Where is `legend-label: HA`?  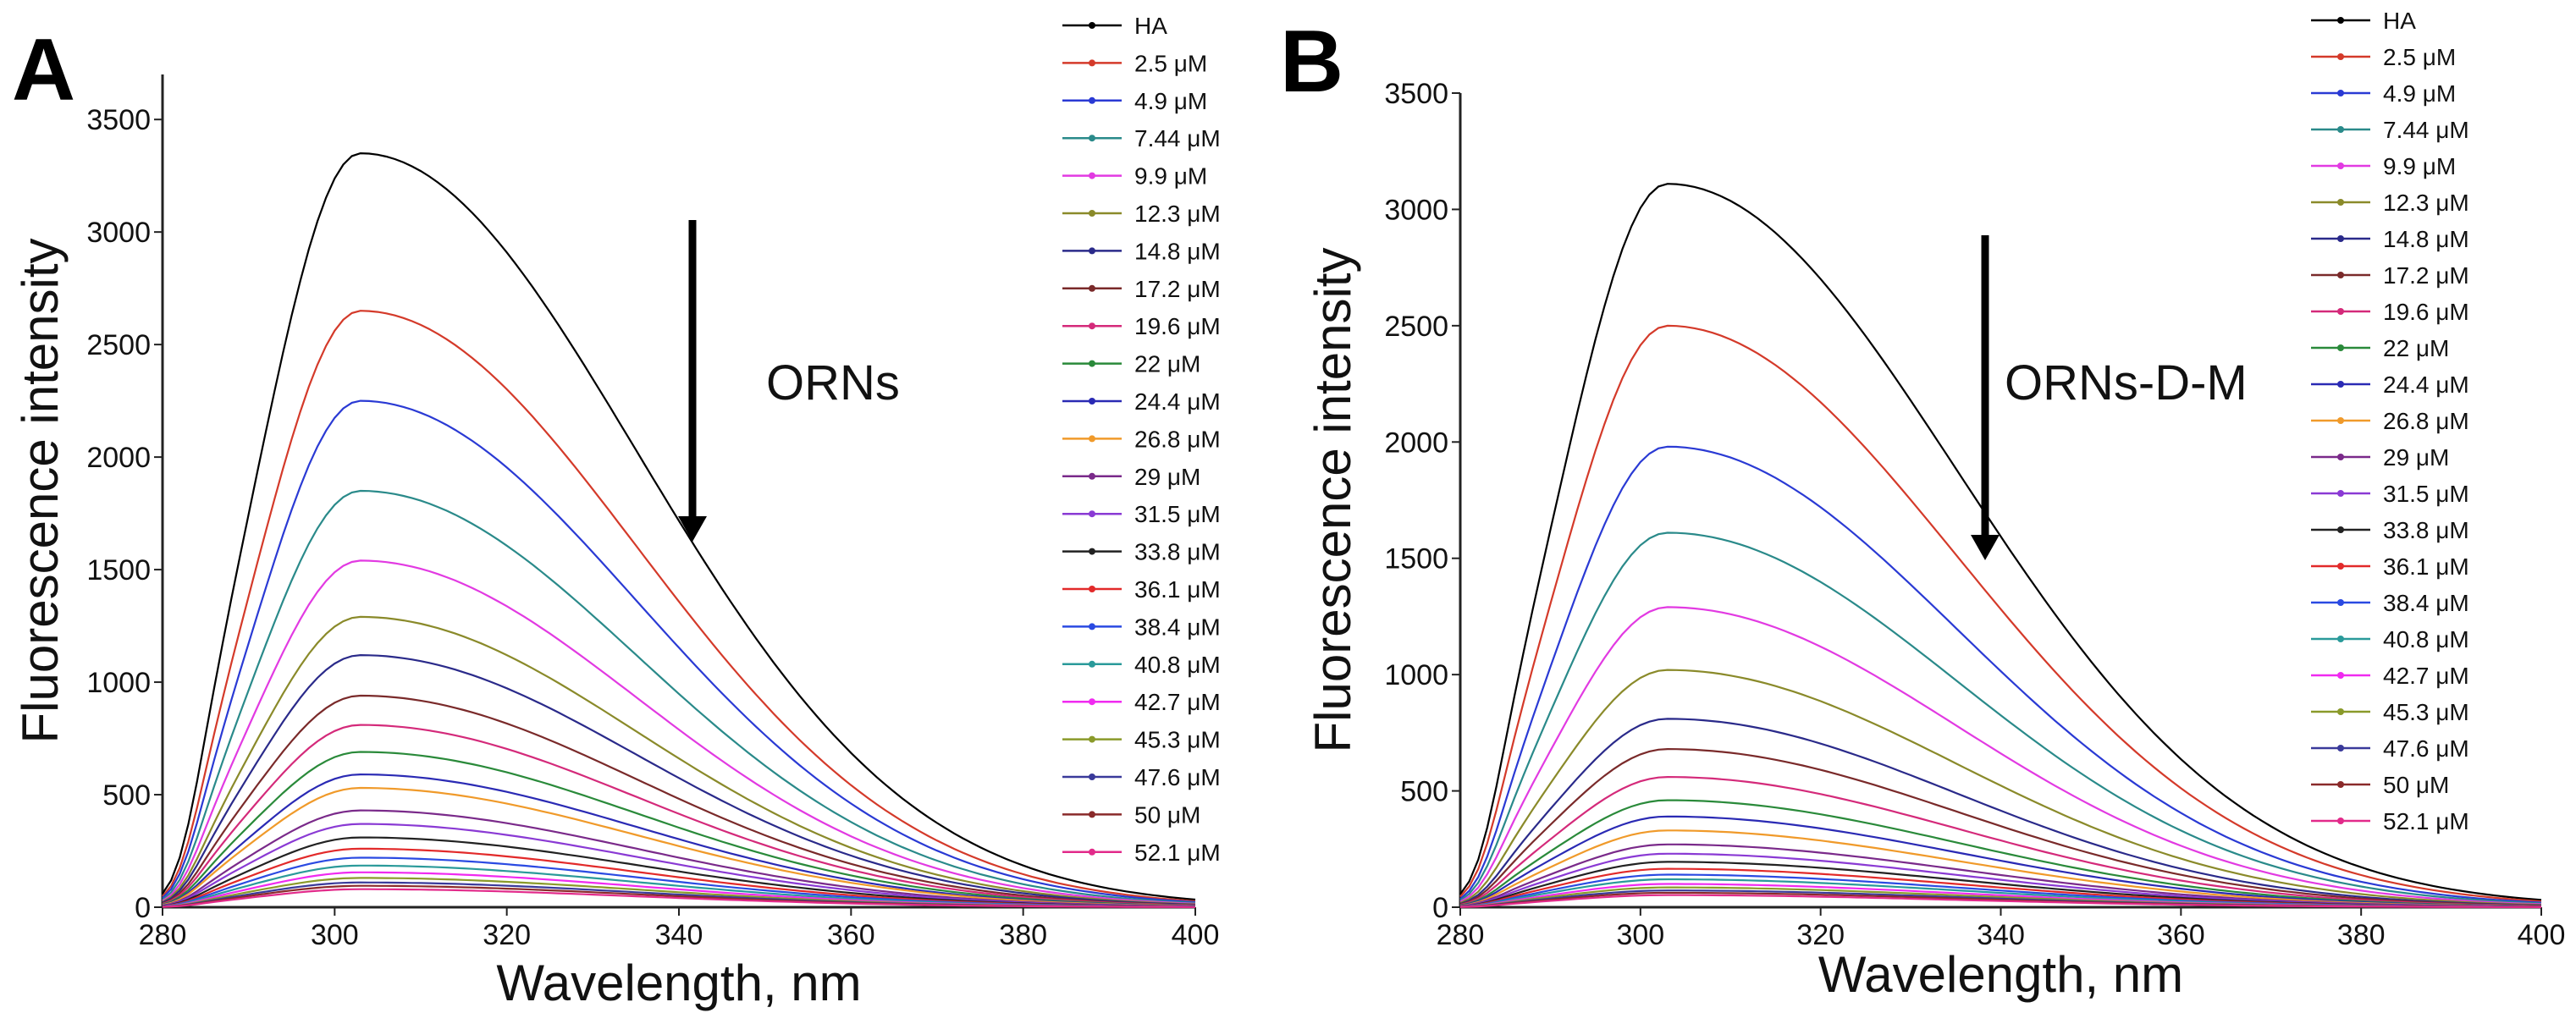
legend-label: HA is located at coordinates (1151, 26).